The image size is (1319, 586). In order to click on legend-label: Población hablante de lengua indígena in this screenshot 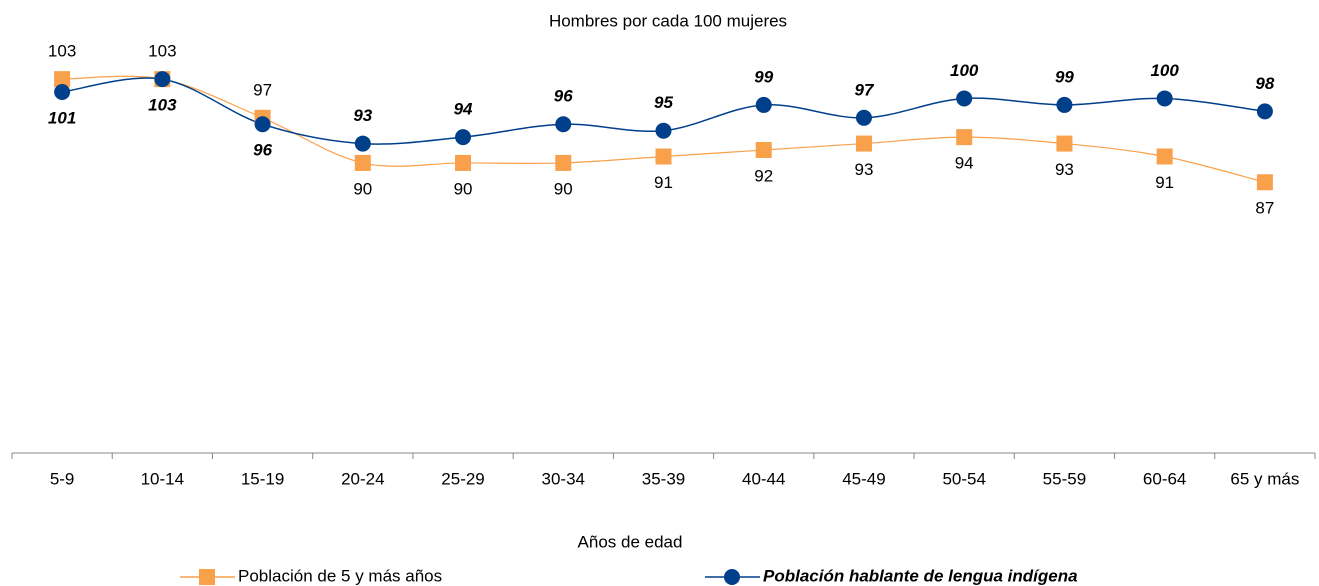, I will do `click(920, 575)`.